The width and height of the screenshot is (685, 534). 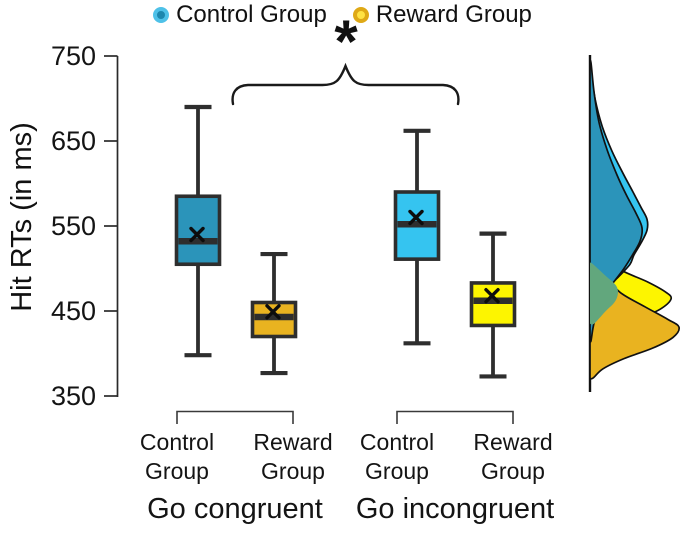 What do you see at coordinates (346, 41) in the screenshot?
I see `significance-asterisk: *` at bounding box center [346, 41].